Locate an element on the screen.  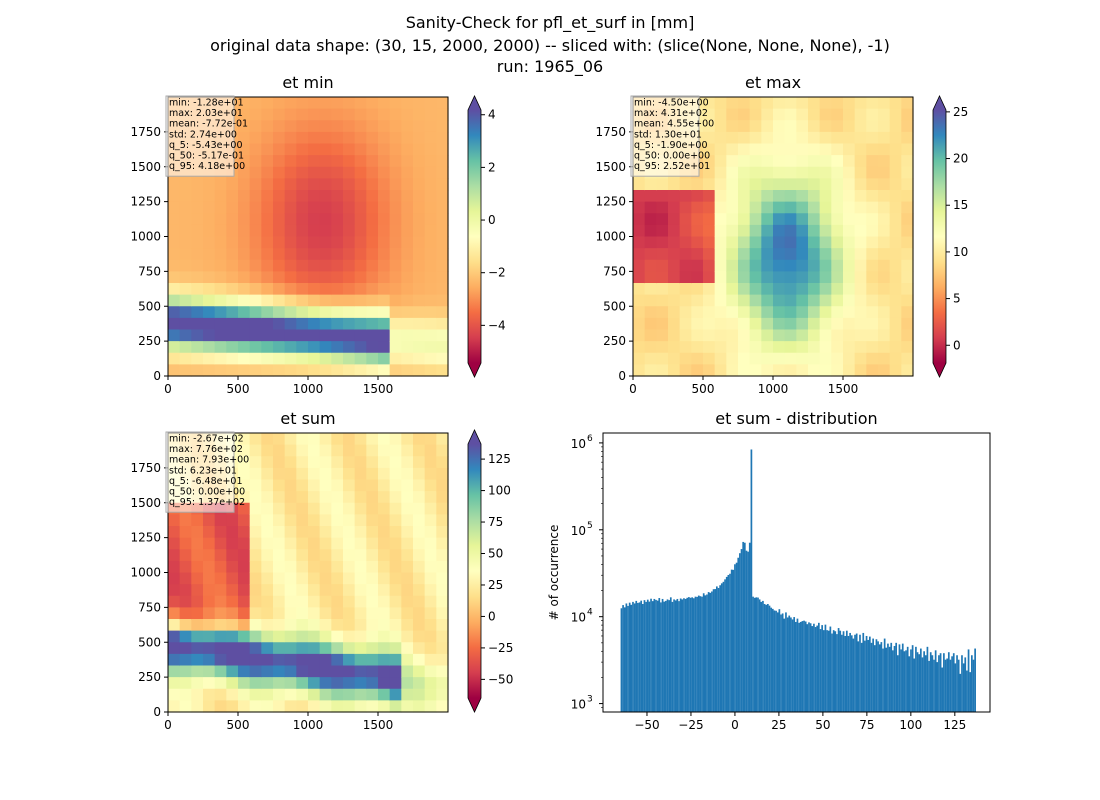
x-tick-label: 1500 is located at coordinates (843, 389).